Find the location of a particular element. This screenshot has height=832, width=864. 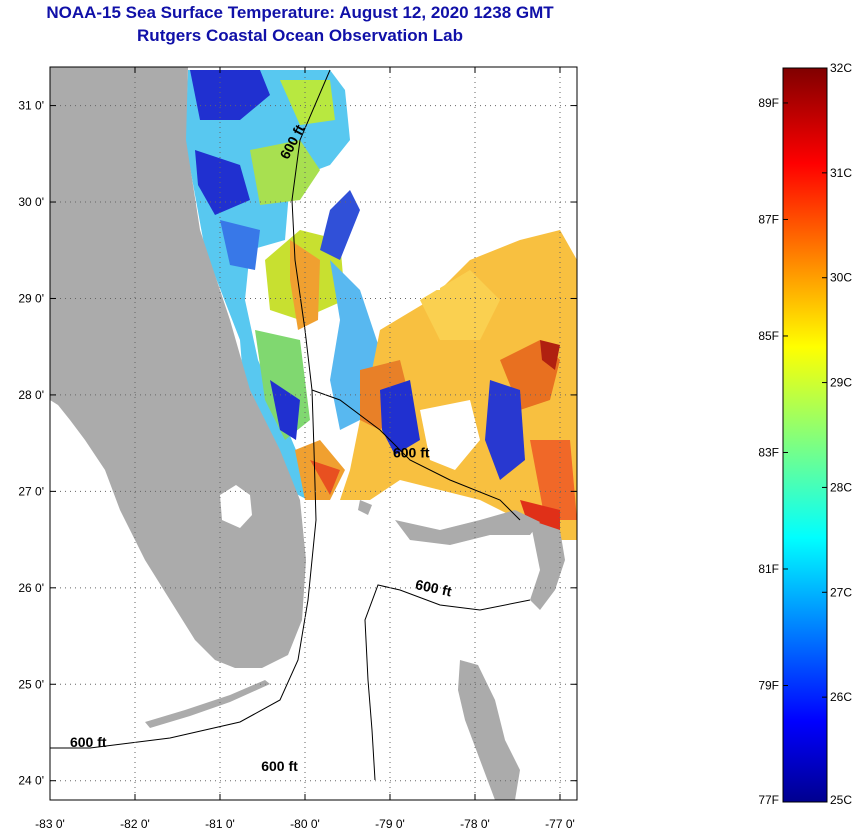

lon-tick-label: -81 0' is located at coordinates (220, 824).